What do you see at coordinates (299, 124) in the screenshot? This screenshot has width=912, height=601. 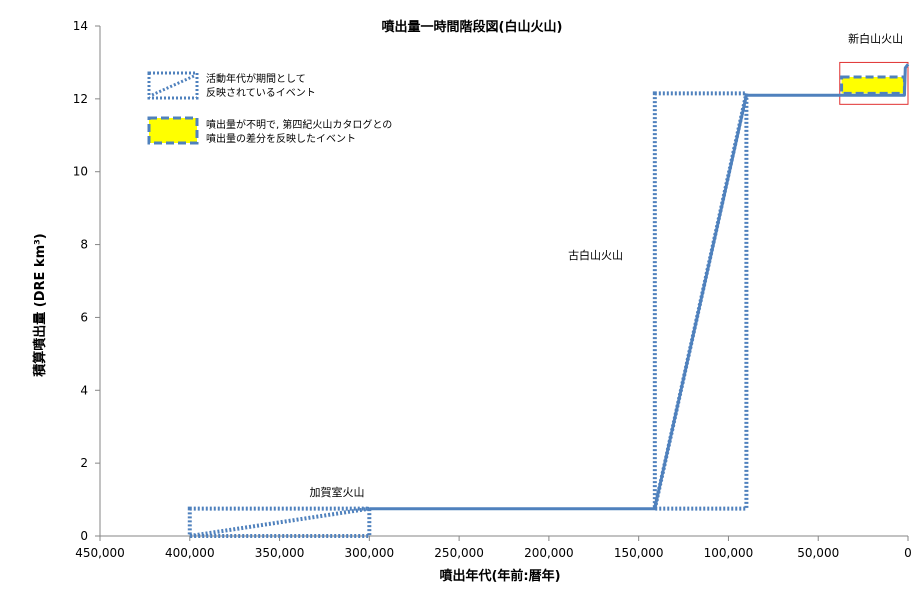 I see `legend-label-difference-line1: 噴出量が不明で, 第四紀火山カタログとの` at bounding box center [299, 124].